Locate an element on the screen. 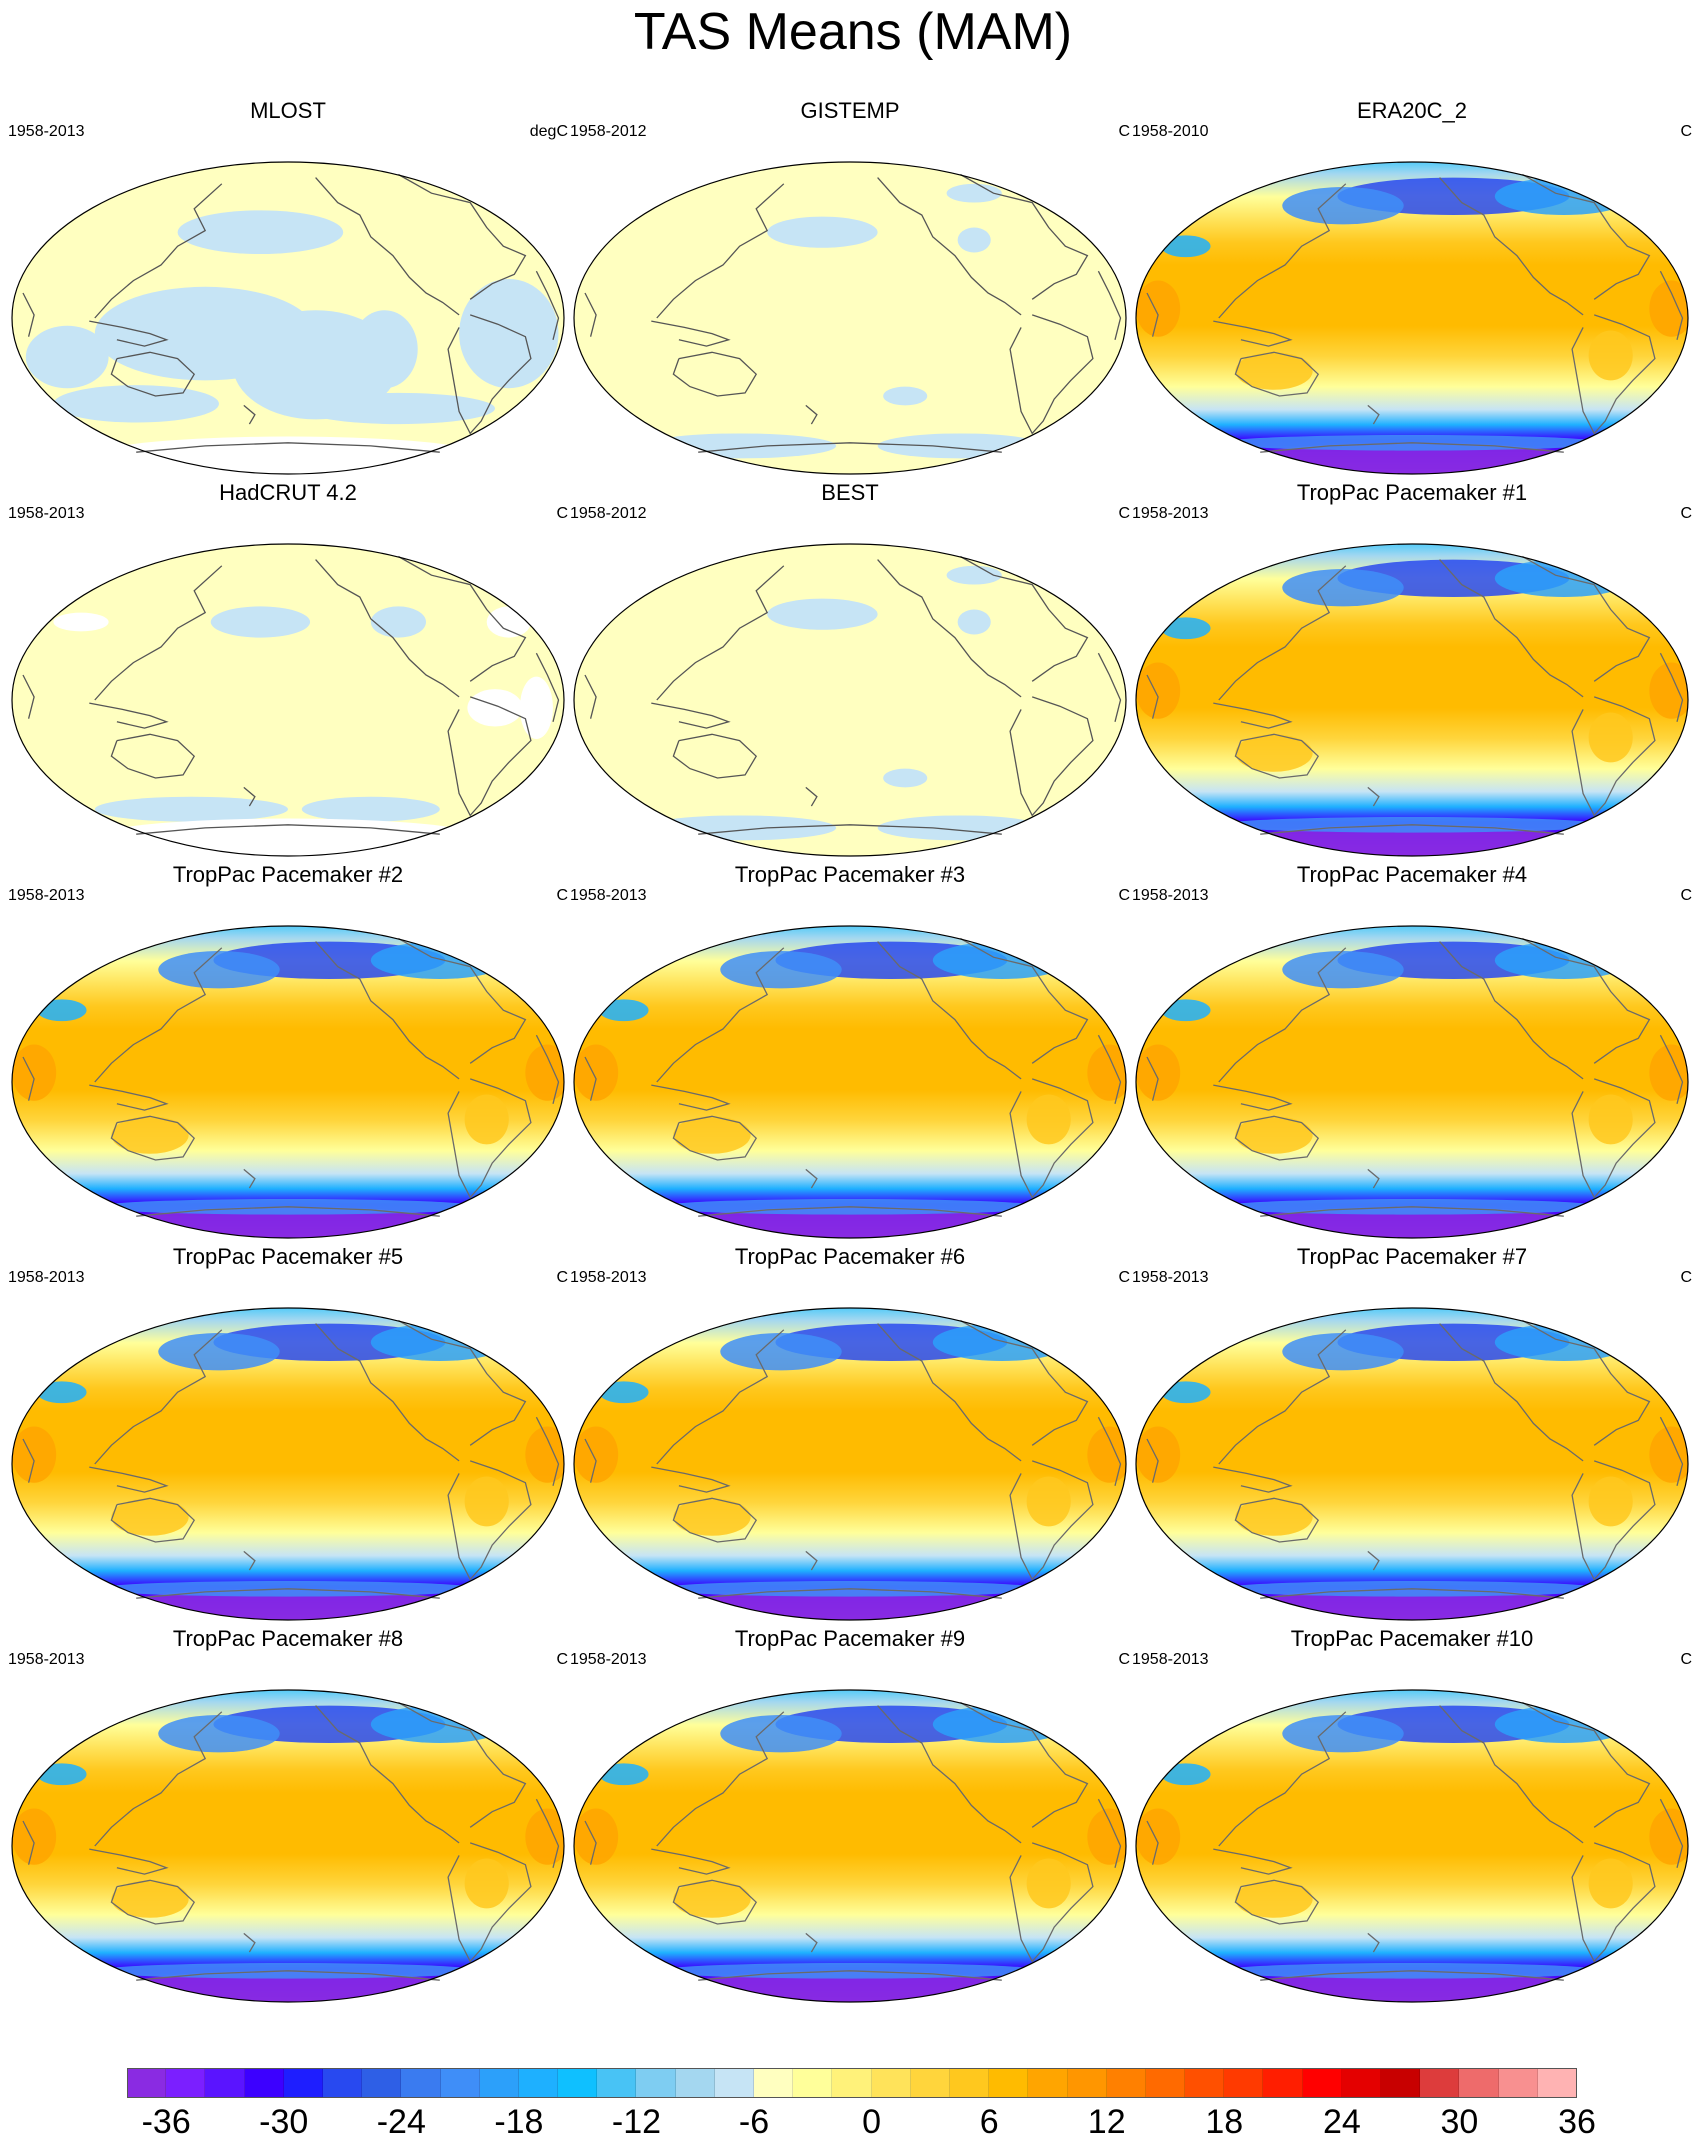 This screenshot has height=2142, width=1706. map-panel: MLOST 1958-2013 degC is located at coordinates (288, 288).